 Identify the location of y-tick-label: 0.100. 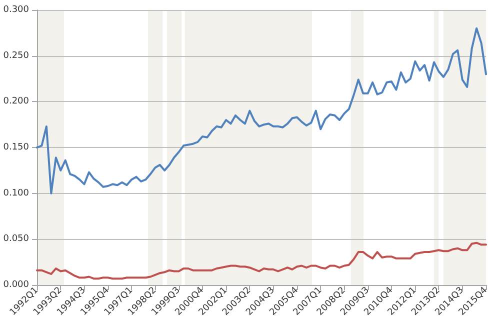
(16, 193).